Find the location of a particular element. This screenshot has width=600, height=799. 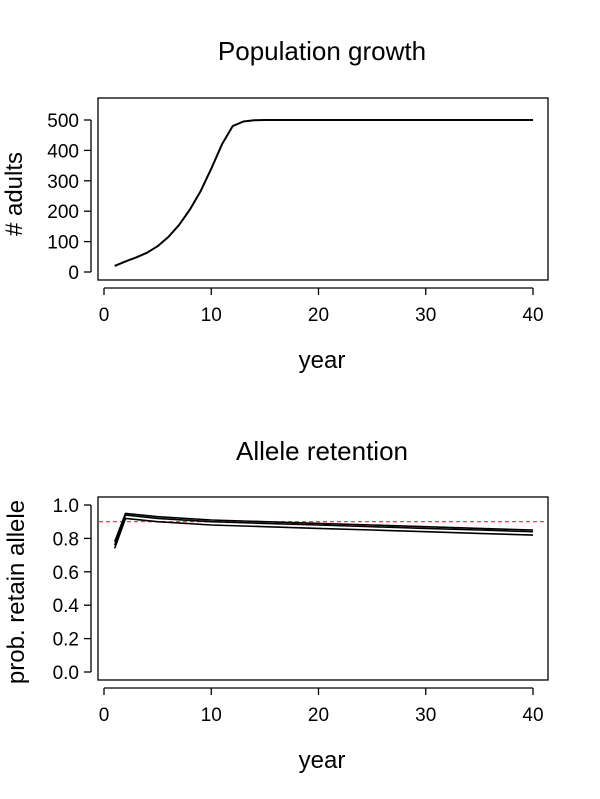

y-tick-label: 200 is located at coordinates (63, 212).